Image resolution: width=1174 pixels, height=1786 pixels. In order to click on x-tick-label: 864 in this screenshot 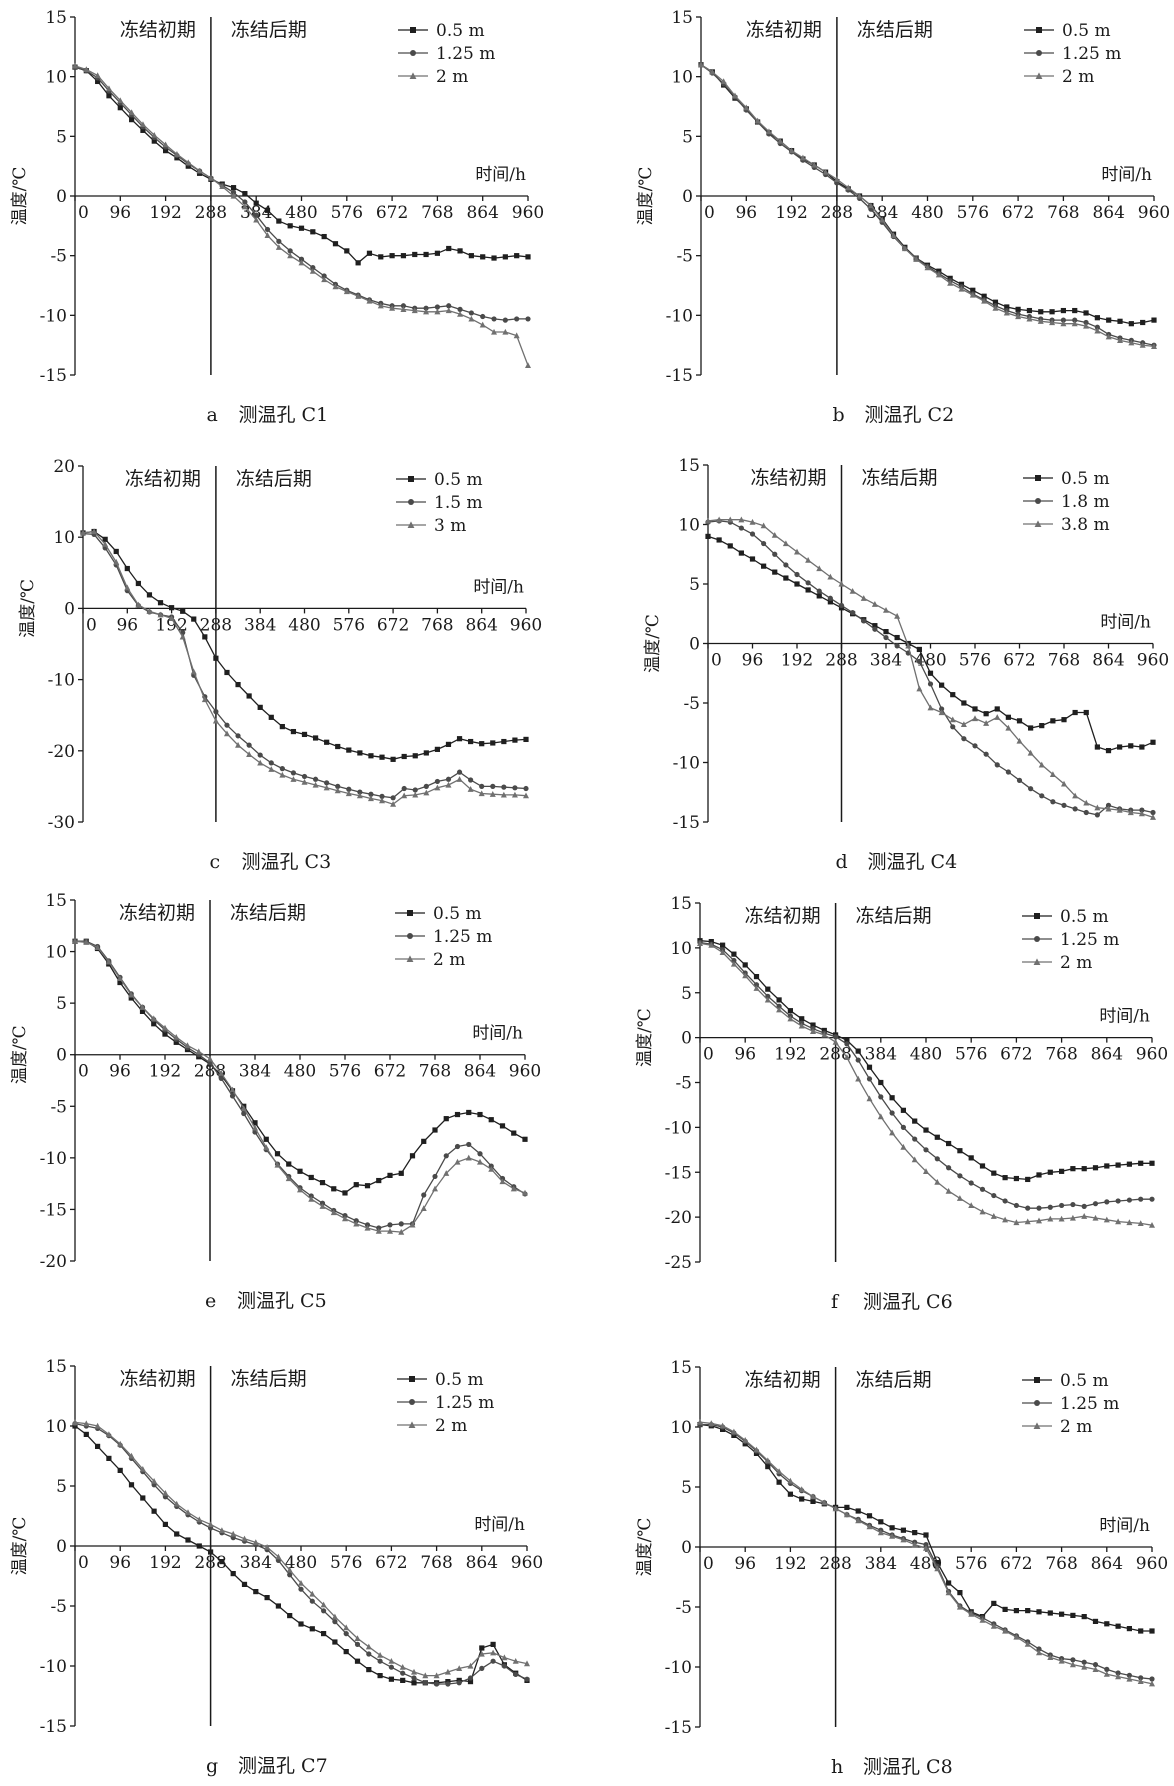, I will do `click(1107, 1055)`.